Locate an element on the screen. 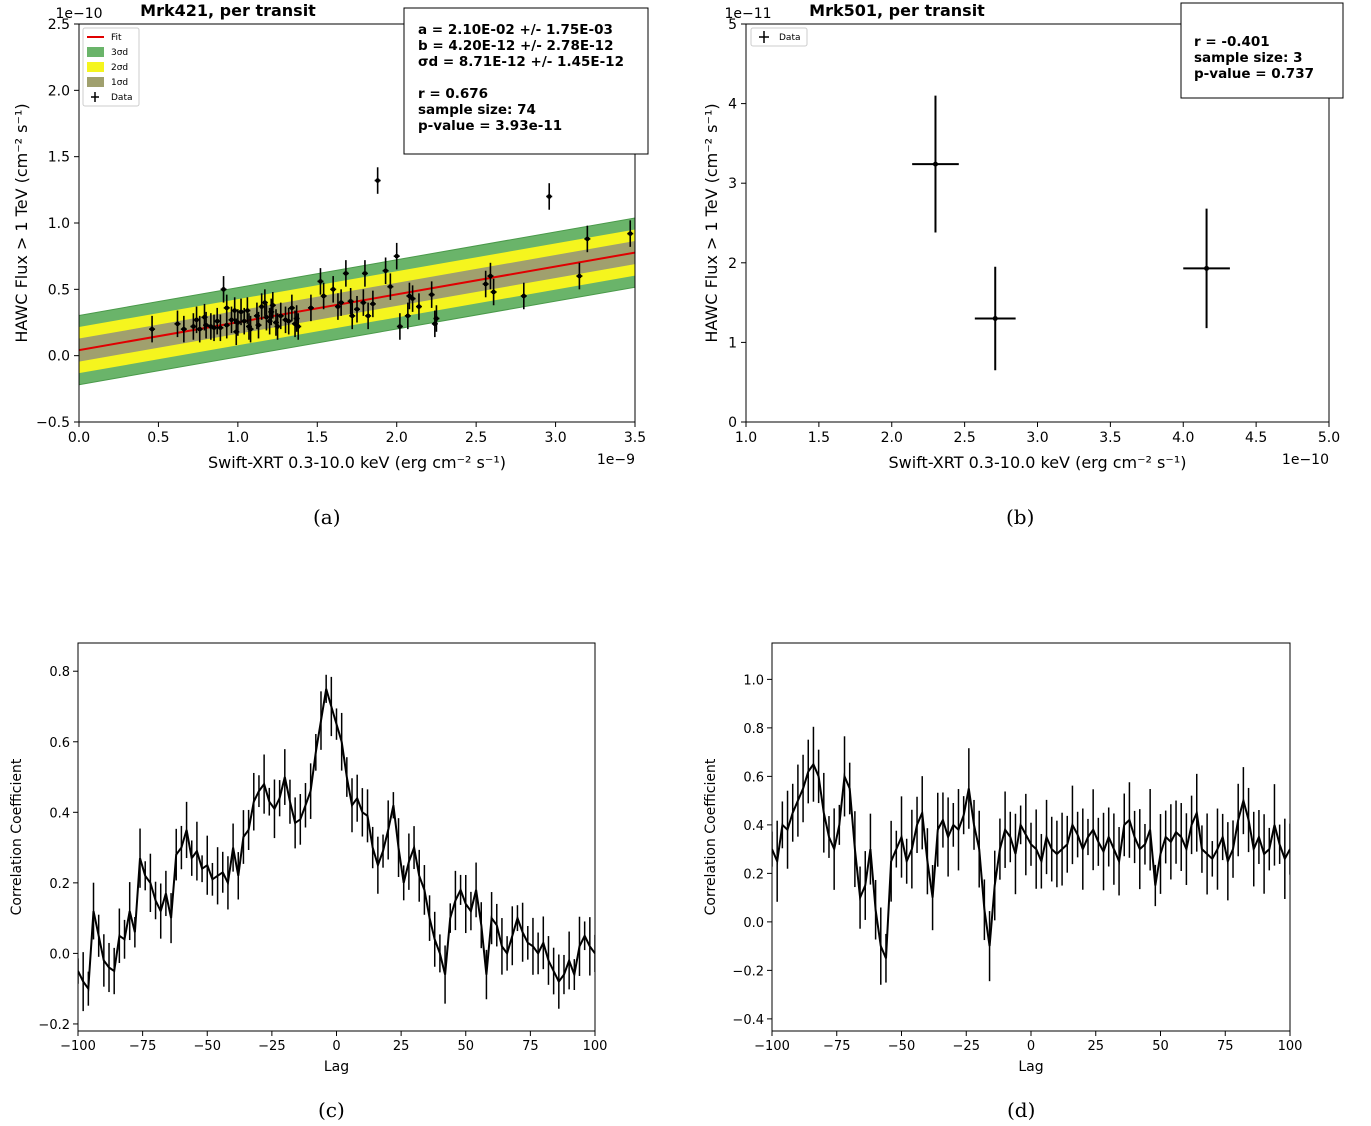 This screenshot has height=1126, width=1371. x-tick-label: 1.0 is located at coordinates (746, 438).